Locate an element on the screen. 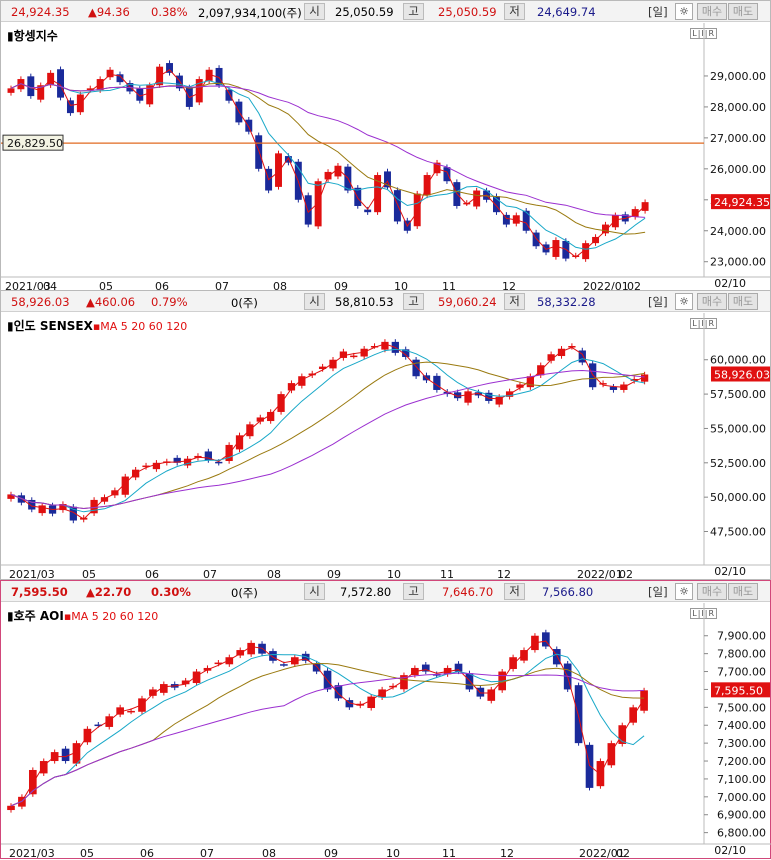 The width and height of the screenshot is (771, 860). high-label: 고 is located at coordinates (413, 11).